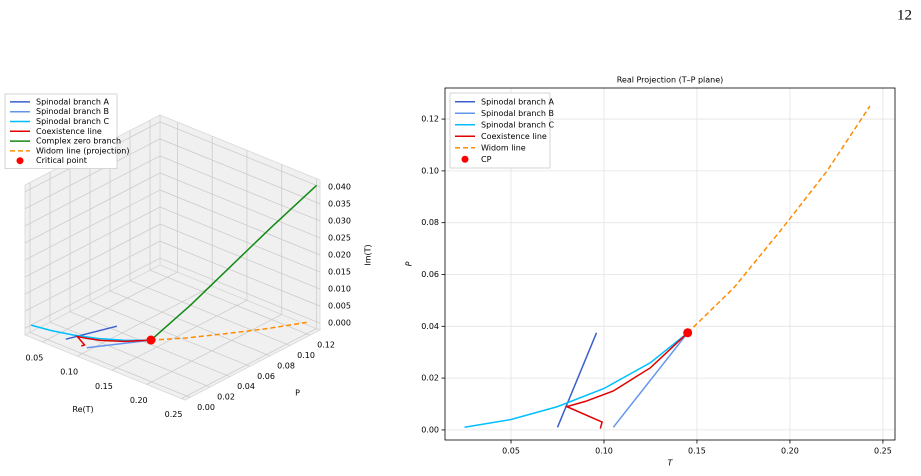 The width and height of the screenshot is (921, 476). Describe the element at coordinates (339, 203) in the screenshot. I see `z-tick-label: 0.035` at that location.